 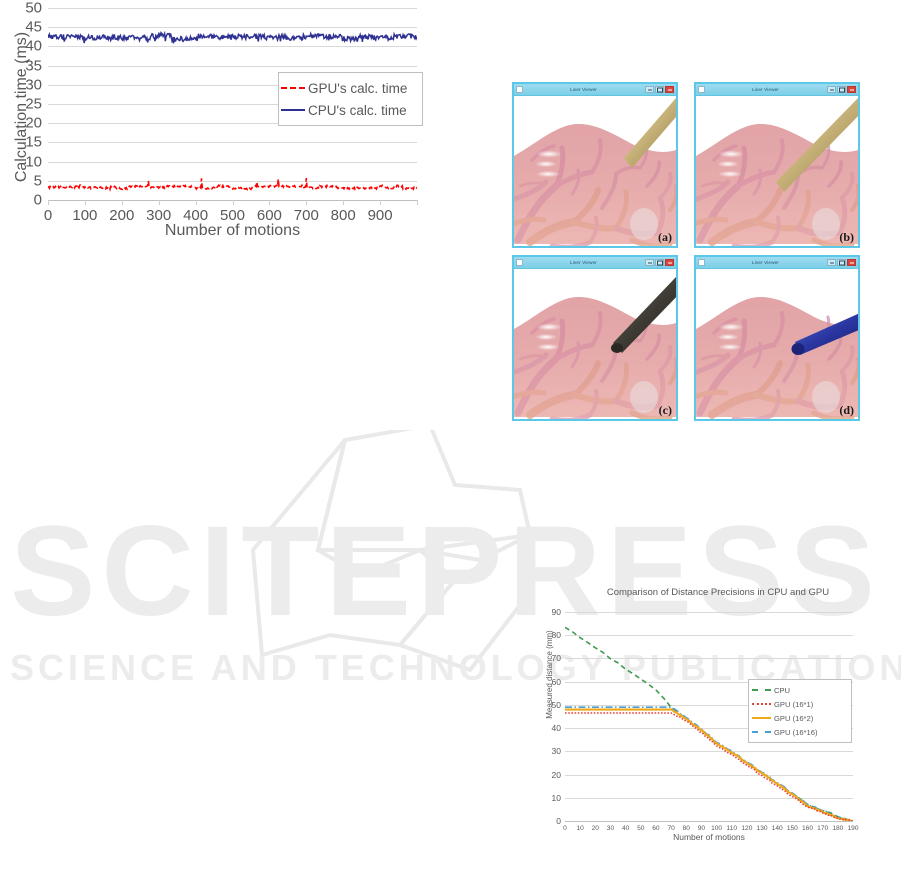 I want to click on bottom-x-tick: 60, so click(x=656, y=828).